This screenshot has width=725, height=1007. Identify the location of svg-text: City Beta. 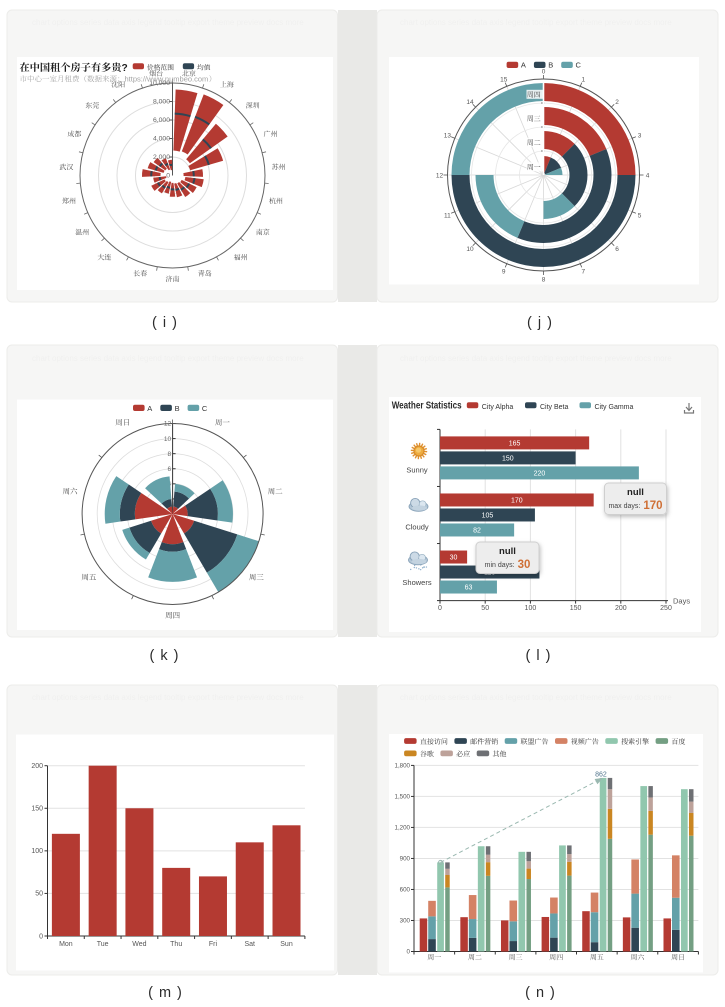
(554, 407).